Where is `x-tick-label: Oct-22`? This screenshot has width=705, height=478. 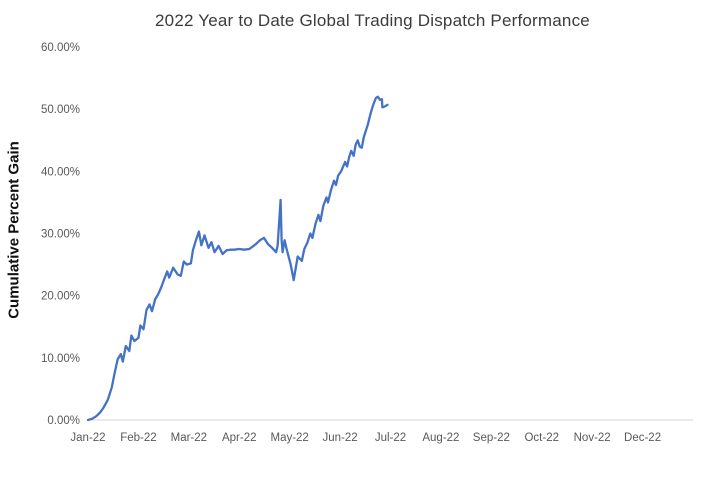
x-tick-label: Oct-22 is located at coordinates (541, 438).